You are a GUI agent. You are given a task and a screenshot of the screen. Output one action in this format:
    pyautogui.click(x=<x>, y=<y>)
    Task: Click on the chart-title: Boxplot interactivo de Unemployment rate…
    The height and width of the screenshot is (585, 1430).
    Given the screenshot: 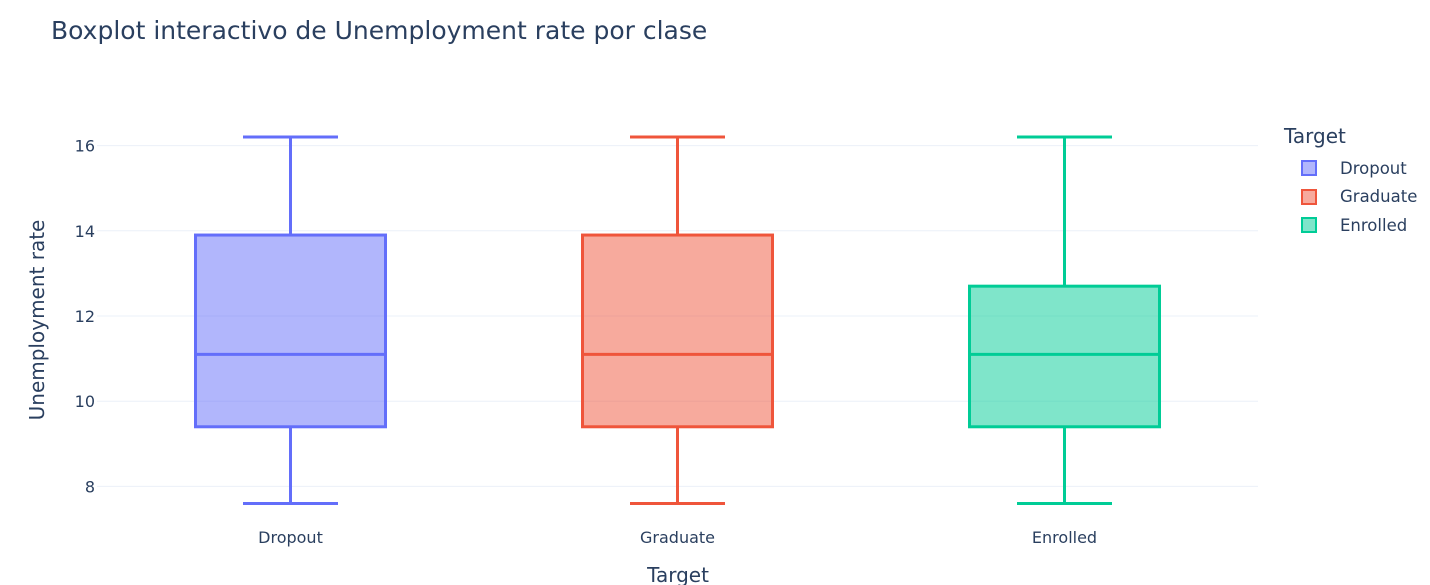 What is the action you would take?
    pyautogui.click(x=379, y=30)
    